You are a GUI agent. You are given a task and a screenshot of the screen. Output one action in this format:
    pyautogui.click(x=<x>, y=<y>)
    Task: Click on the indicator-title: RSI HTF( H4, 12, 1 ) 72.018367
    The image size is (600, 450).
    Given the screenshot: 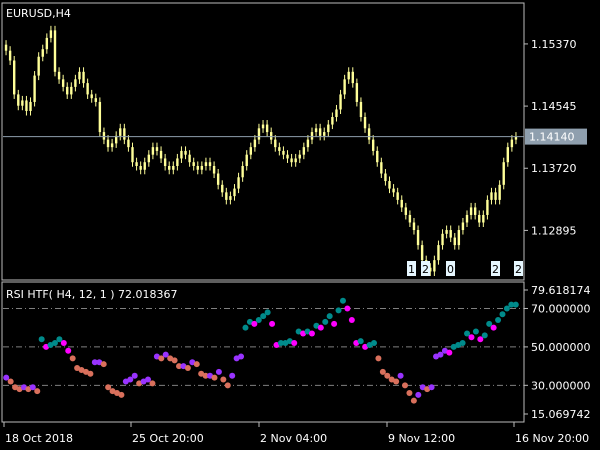 What is the action you would take?
    pyautogui.click(x=92, y=294)
    